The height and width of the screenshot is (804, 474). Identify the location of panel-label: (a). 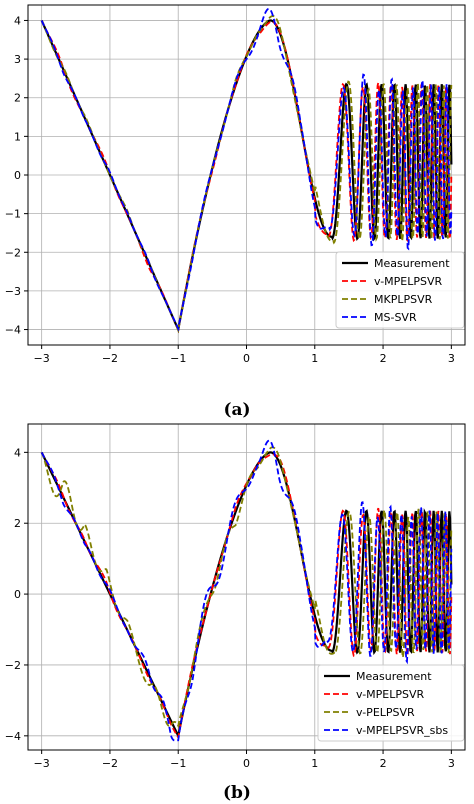
(236, 410).